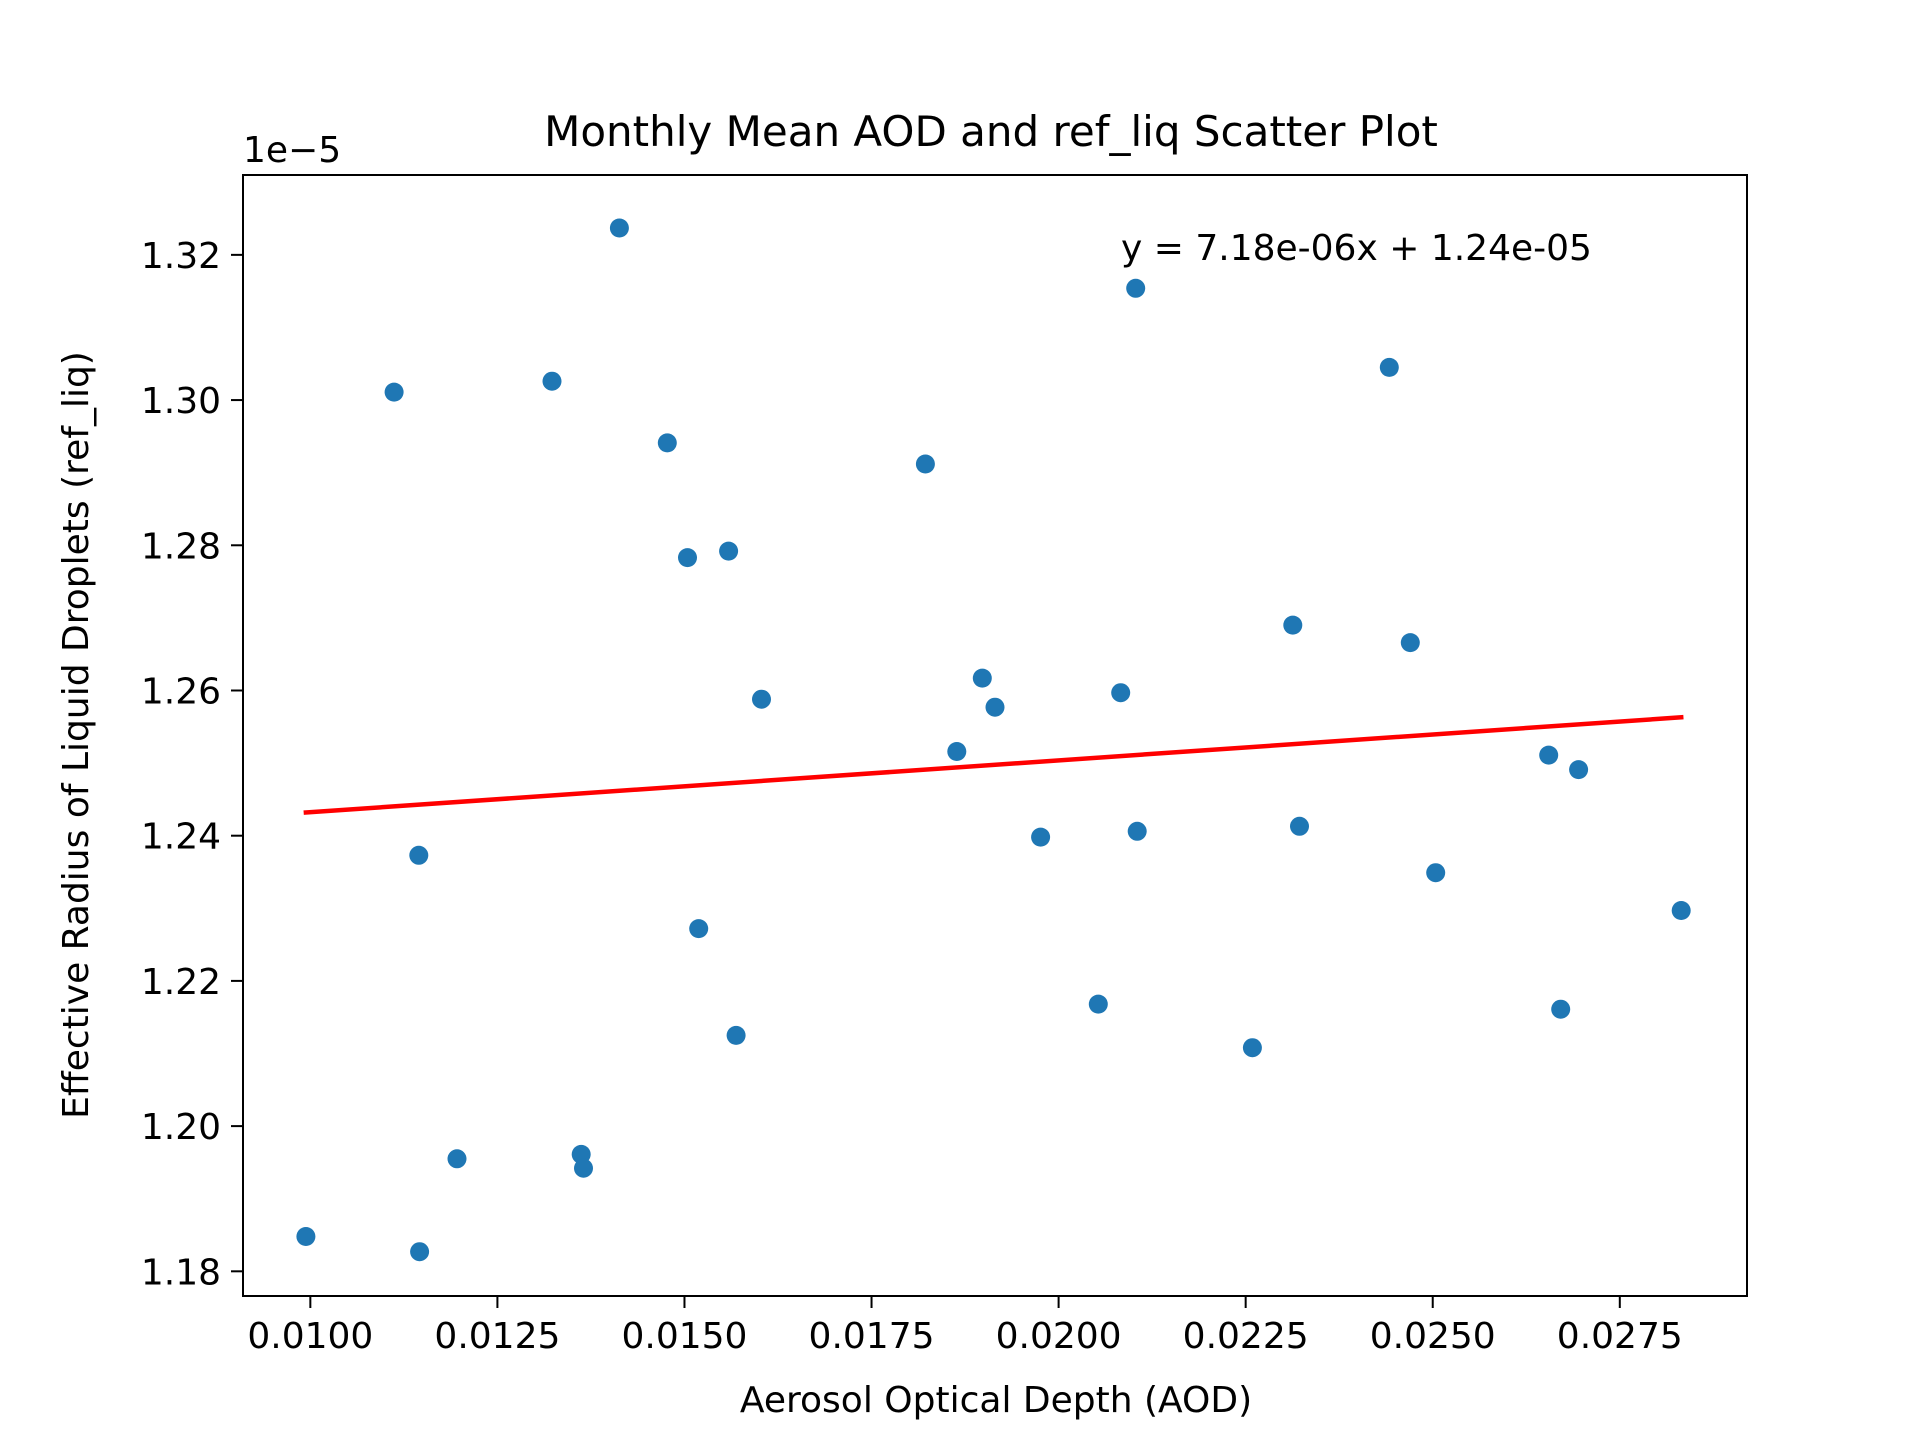 The image size is (1920, 1440). Describe the element at coordinates (1620, 1336) in the screenshot. I see `x-tick-label: 0.0275` at that location.